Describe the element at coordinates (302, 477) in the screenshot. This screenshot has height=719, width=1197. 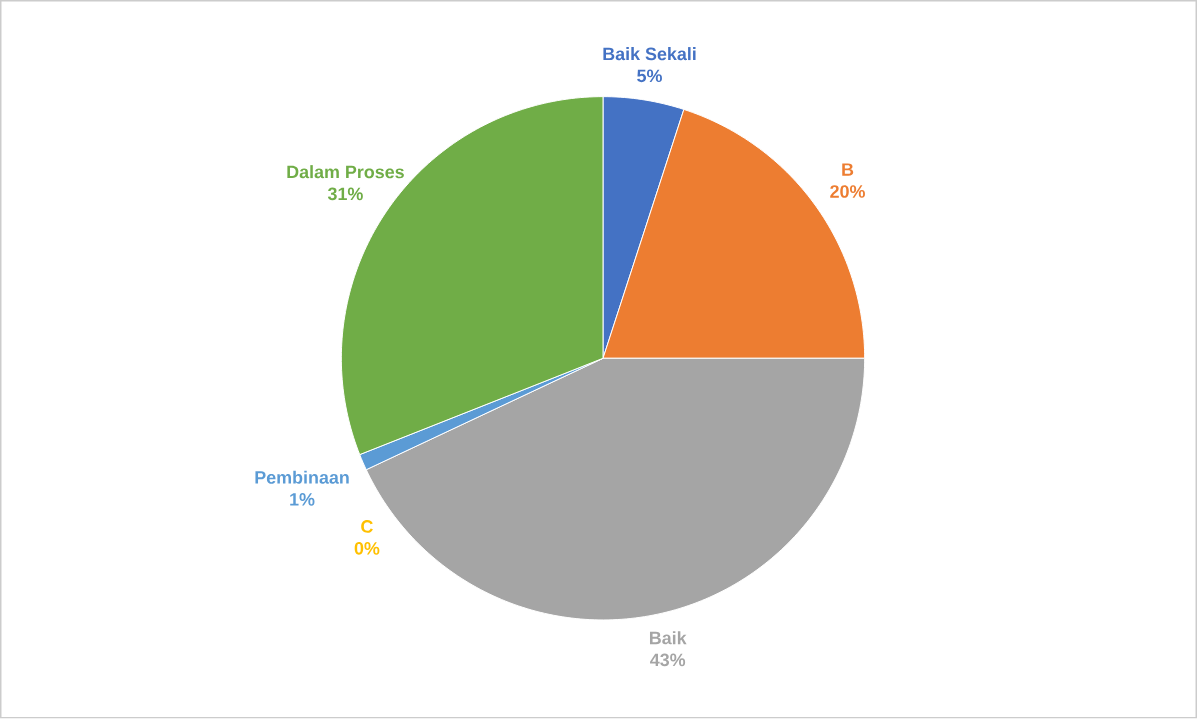
I see `slice-label: Pembinaan` at that location.